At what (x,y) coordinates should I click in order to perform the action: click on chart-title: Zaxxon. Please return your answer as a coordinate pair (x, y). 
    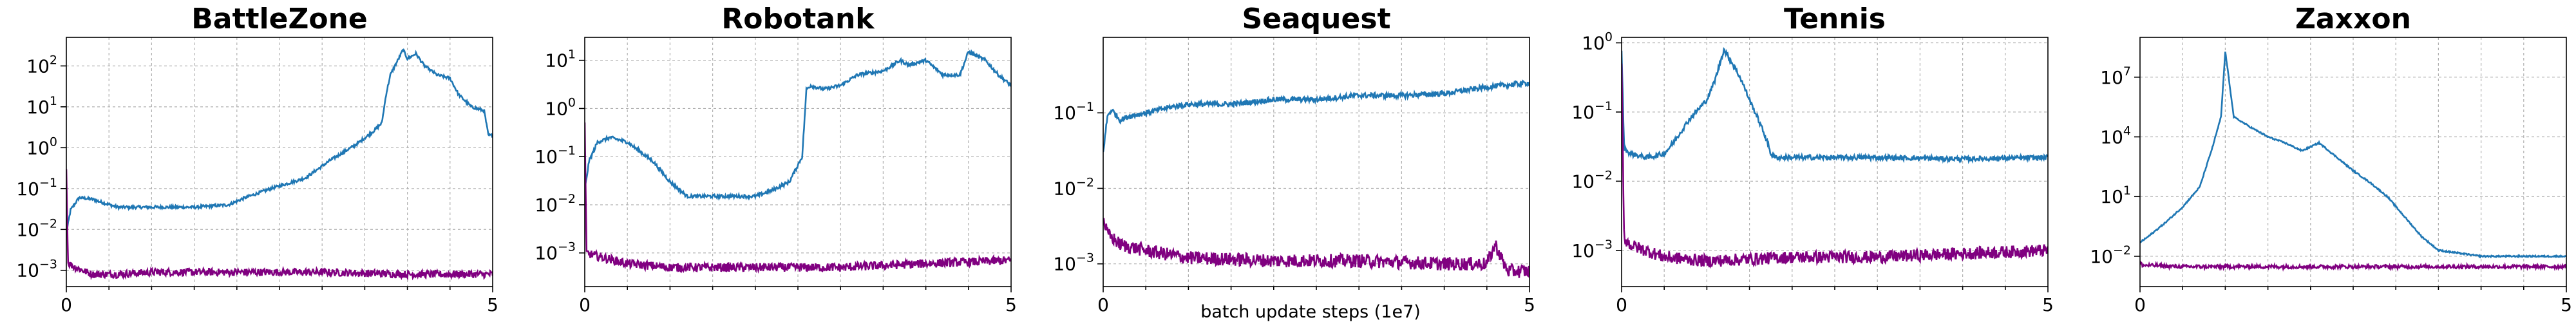
    Looking at the image, I should click on (2353, 19).